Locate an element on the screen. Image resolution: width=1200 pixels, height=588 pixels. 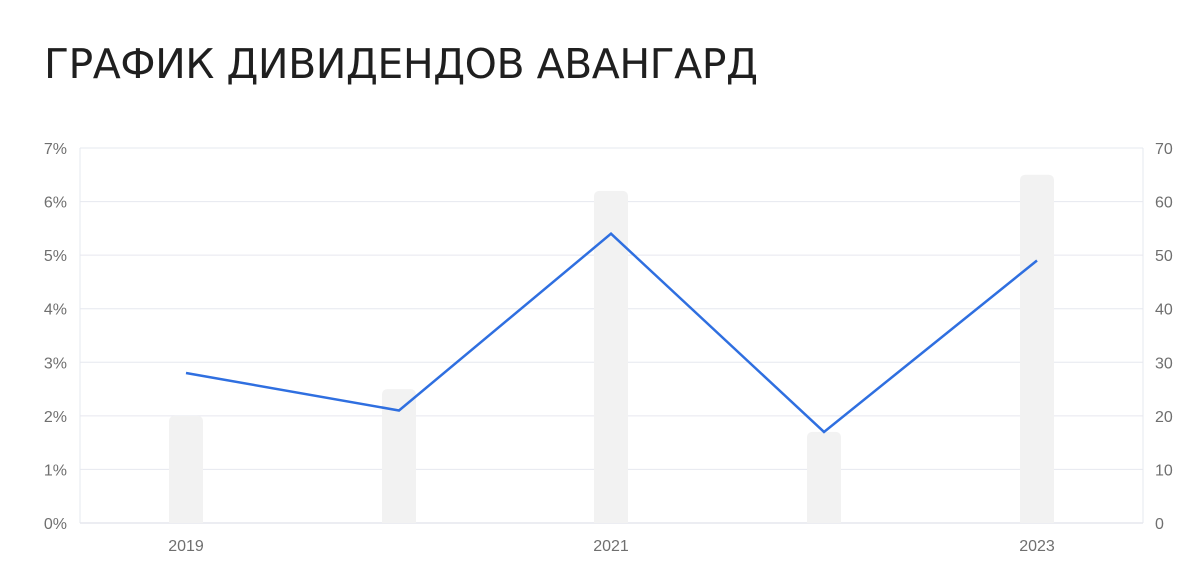
left-tick-label: 3% is located at coordinates (55, 363).